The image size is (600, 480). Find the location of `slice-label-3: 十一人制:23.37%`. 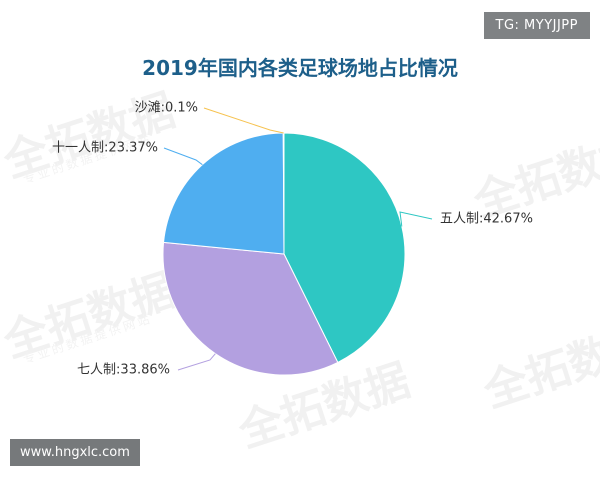

slice-label-3: 十一人制:23.37% is located at coordinates (105, 148).